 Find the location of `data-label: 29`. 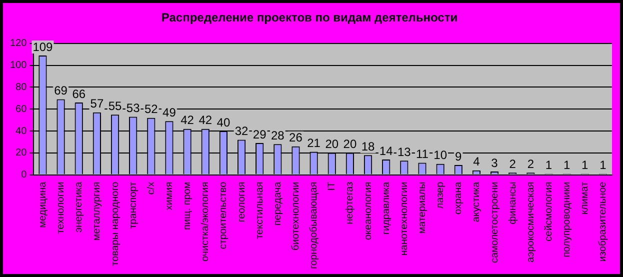

data-label: 29 is located at coordinates (259, 134).